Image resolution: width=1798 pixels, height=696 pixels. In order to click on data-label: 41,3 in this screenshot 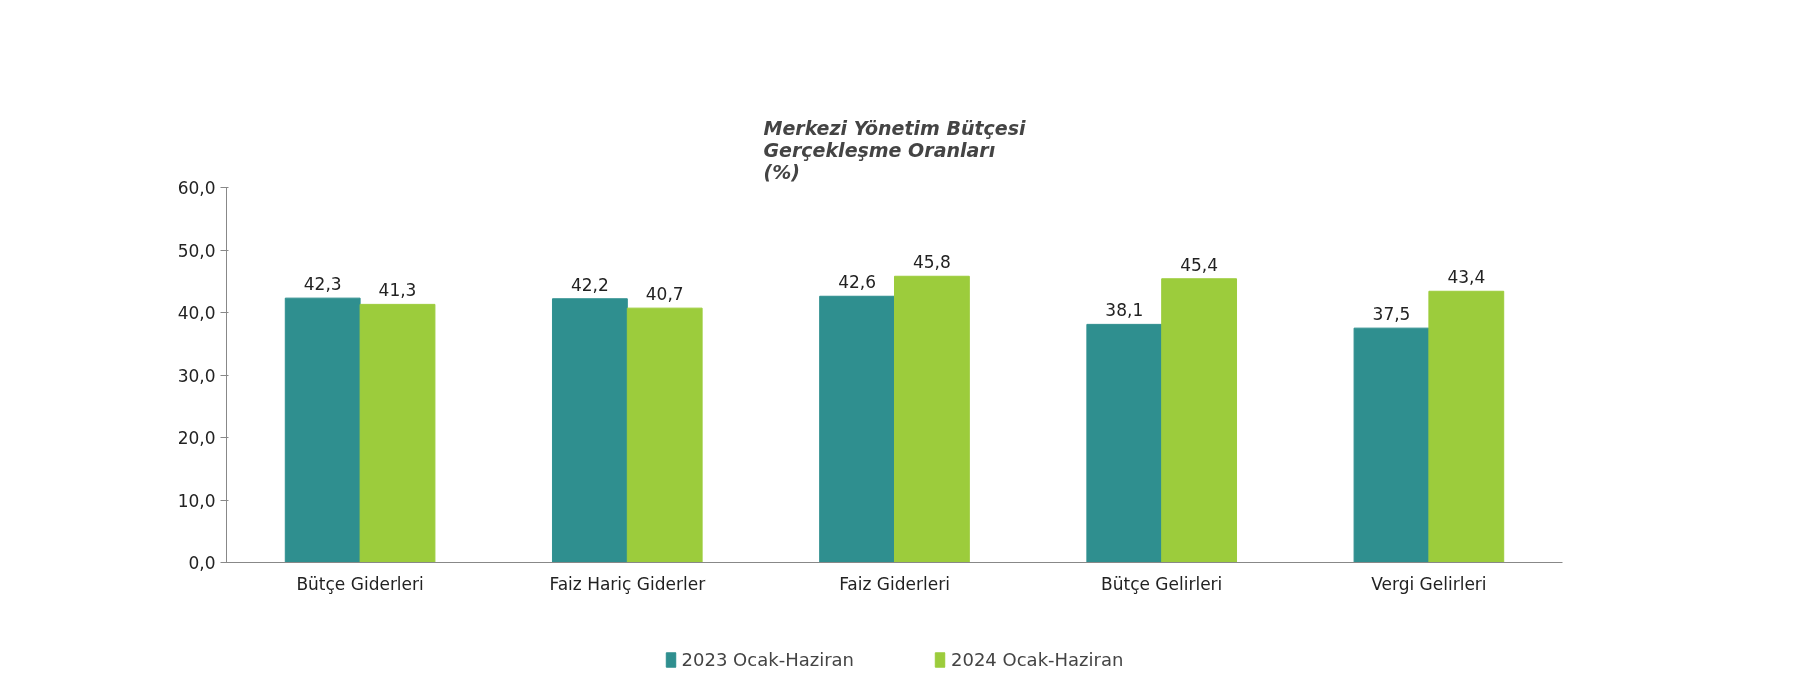, I will do `click(397, 290)`.